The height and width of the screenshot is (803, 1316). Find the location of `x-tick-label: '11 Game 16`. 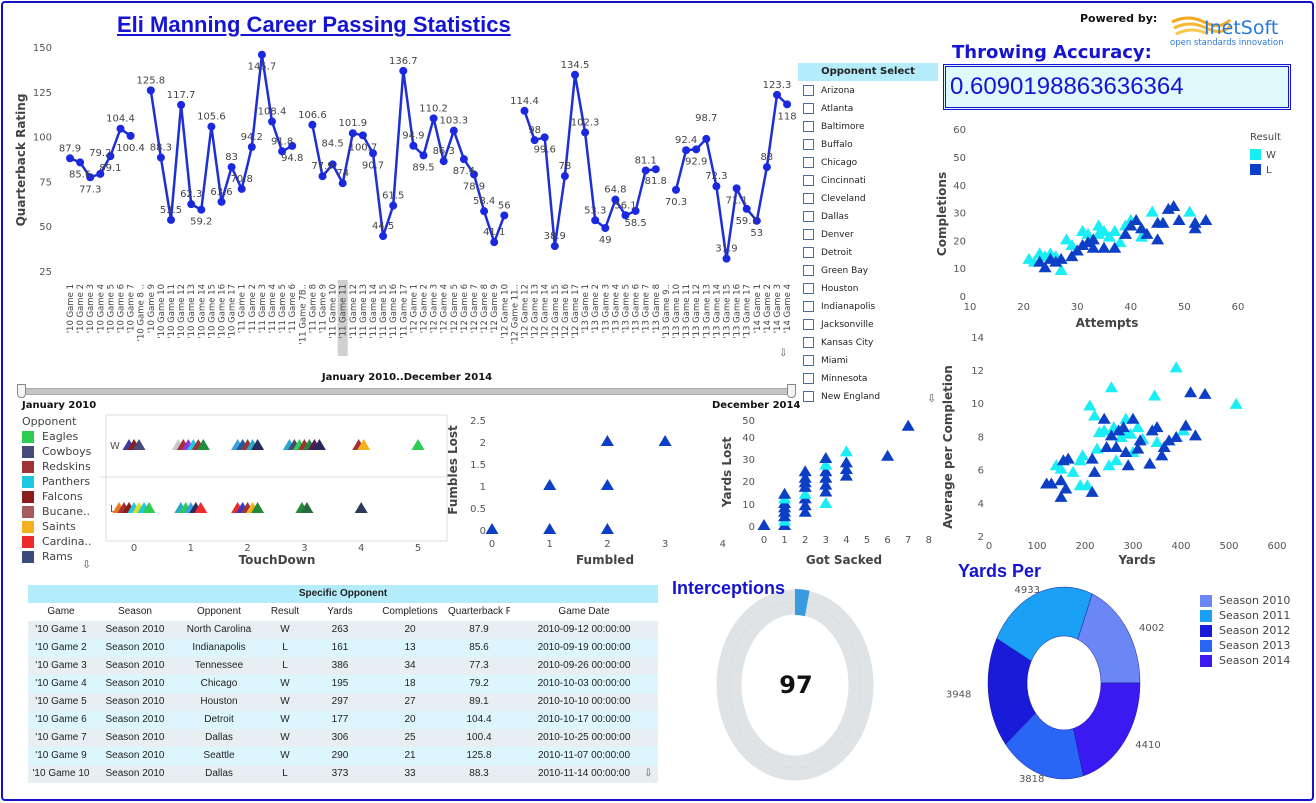

x-tick-label: '11 Game 16 is located at coordinates (394, 311).